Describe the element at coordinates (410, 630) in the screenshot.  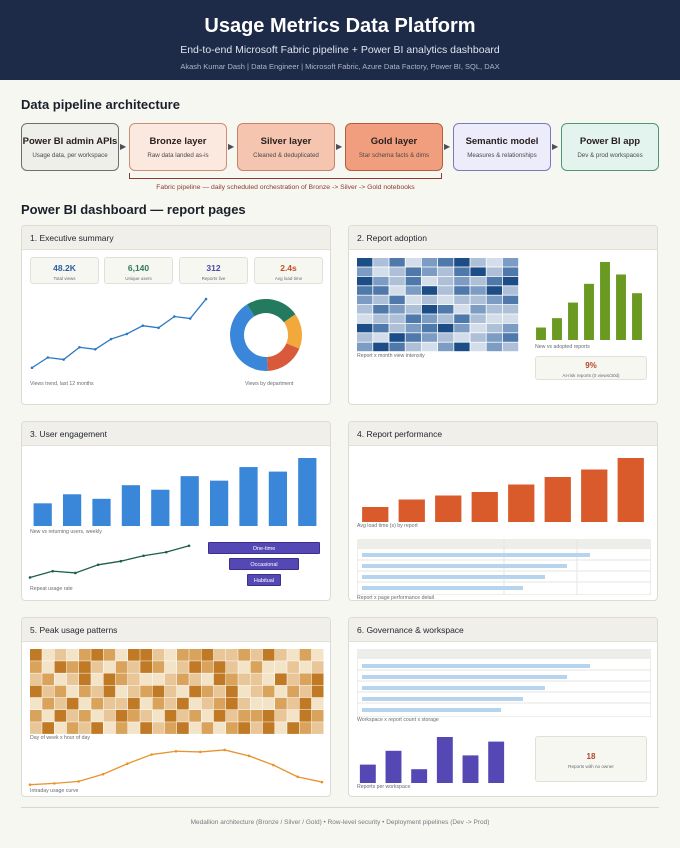
I see `panel-title: 6. Governance & workspace` at that location.